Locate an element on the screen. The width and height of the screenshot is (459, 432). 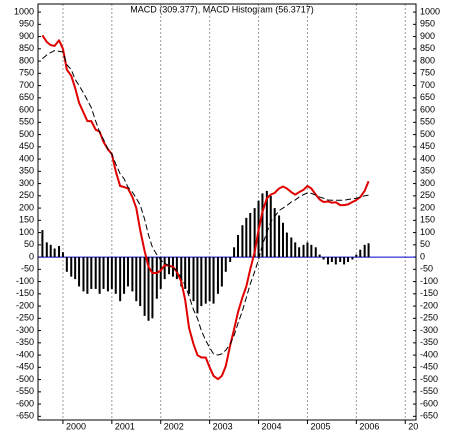
y-tick-label: 750 is located at coordinates (26, 73).